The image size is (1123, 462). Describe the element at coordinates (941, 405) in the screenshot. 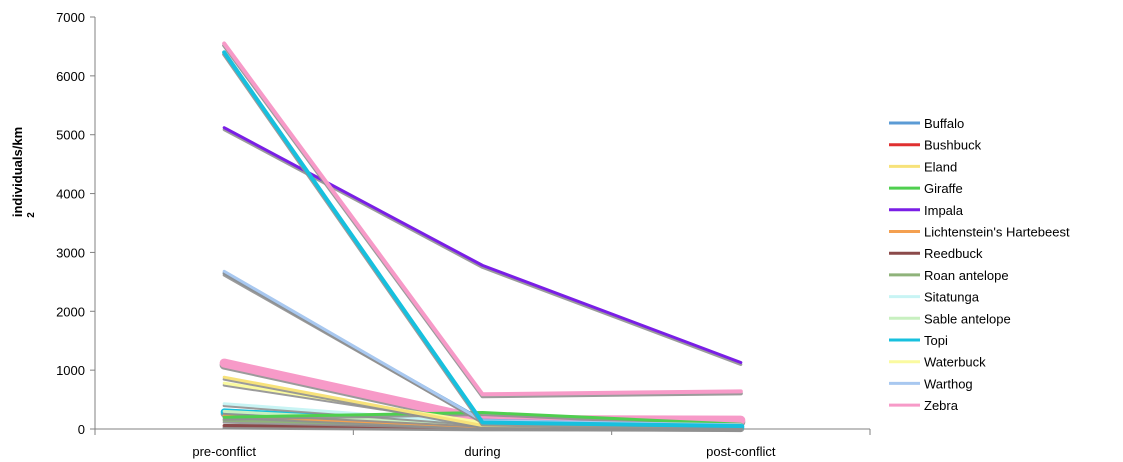

I see `legend-label: Zebra` at that location.